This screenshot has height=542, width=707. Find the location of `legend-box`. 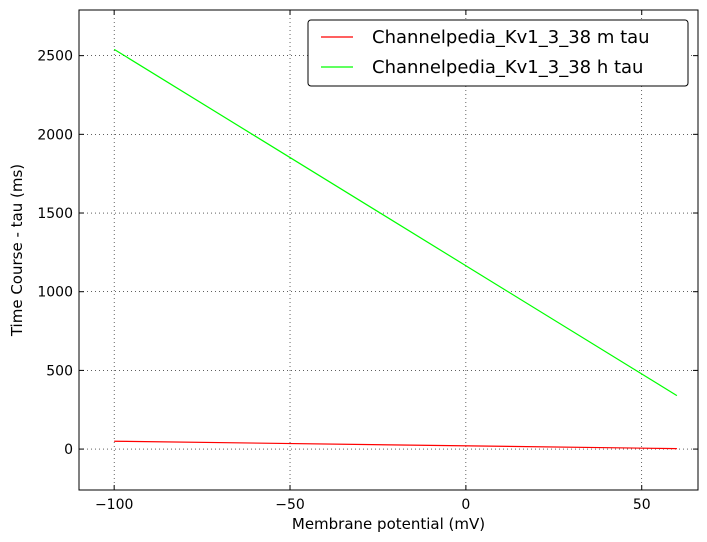

legend-box is located at coordinates (498, 53).